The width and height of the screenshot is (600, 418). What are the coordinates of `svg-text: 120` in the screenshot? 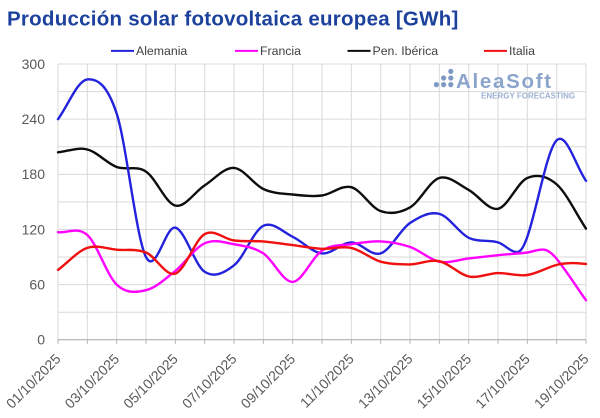 It's located at (34, 229).